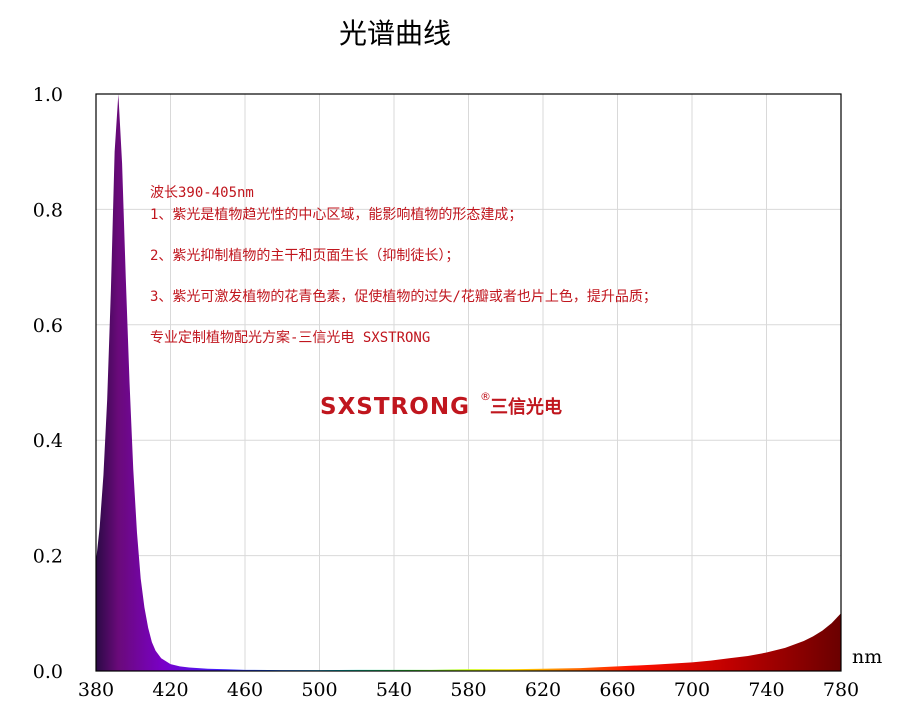 This screenshot has width=900, height=720. Describe the element at coordinates (394, 690) in the screenshot. I see `x-tick-label: 540` at that location.